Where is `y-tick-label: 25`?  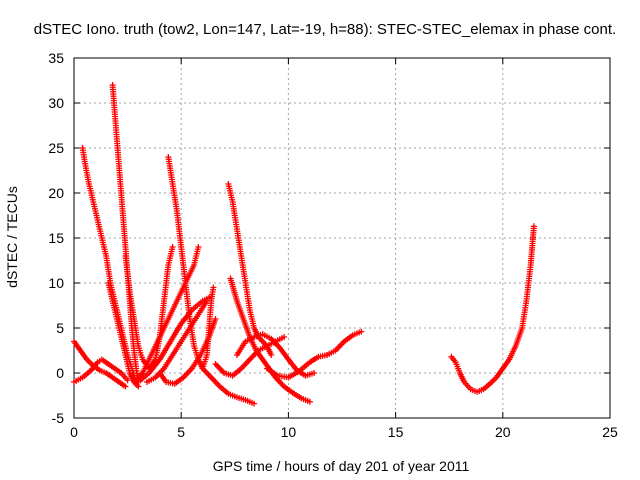 y-tick-label: 25 is located at coordinates (56, 148).